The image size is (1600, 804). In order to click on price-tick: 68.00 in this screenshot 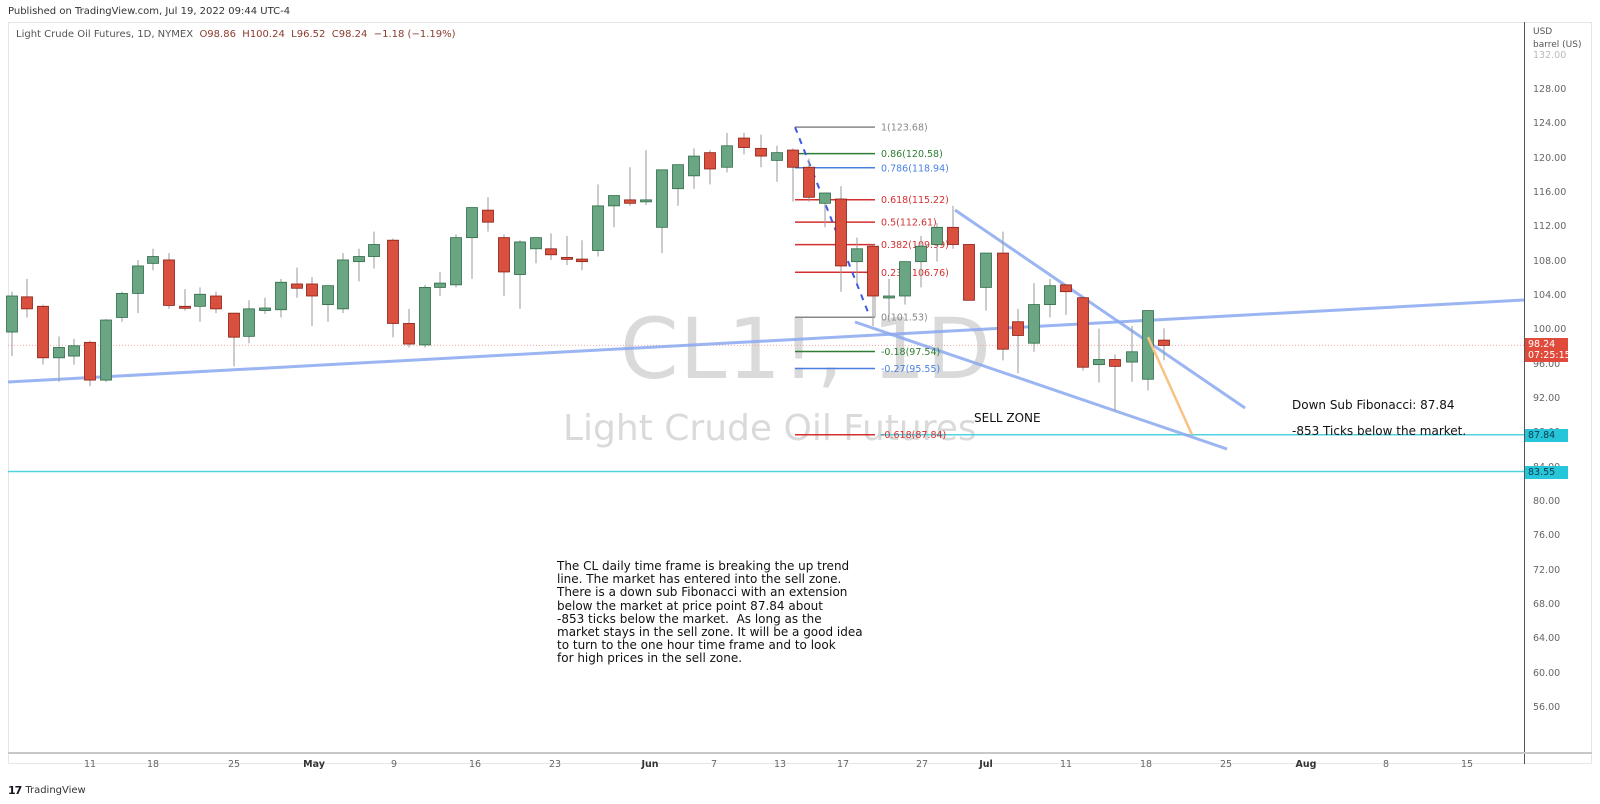, I will do `click(1547, 604)`.